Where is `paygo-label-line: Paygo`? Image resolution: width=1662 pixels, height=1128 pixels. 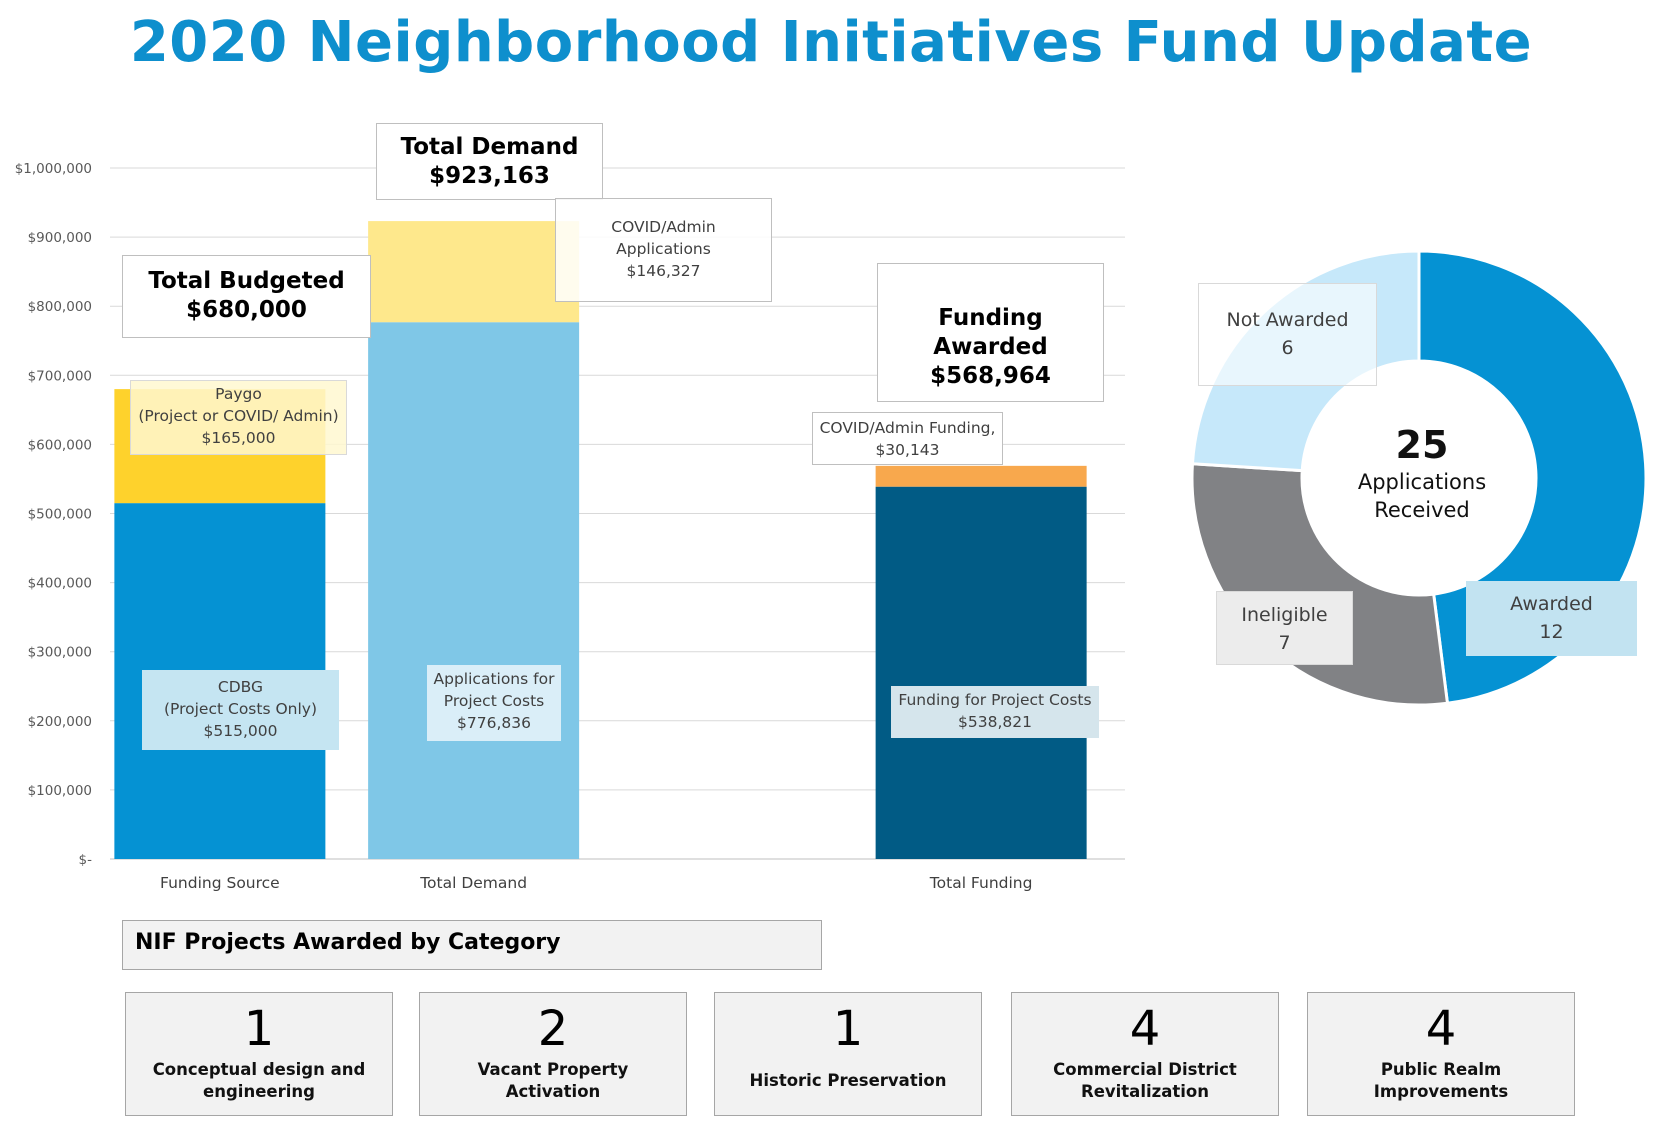
paygo-label-line: Paygo is located at coordinates (238, 394).